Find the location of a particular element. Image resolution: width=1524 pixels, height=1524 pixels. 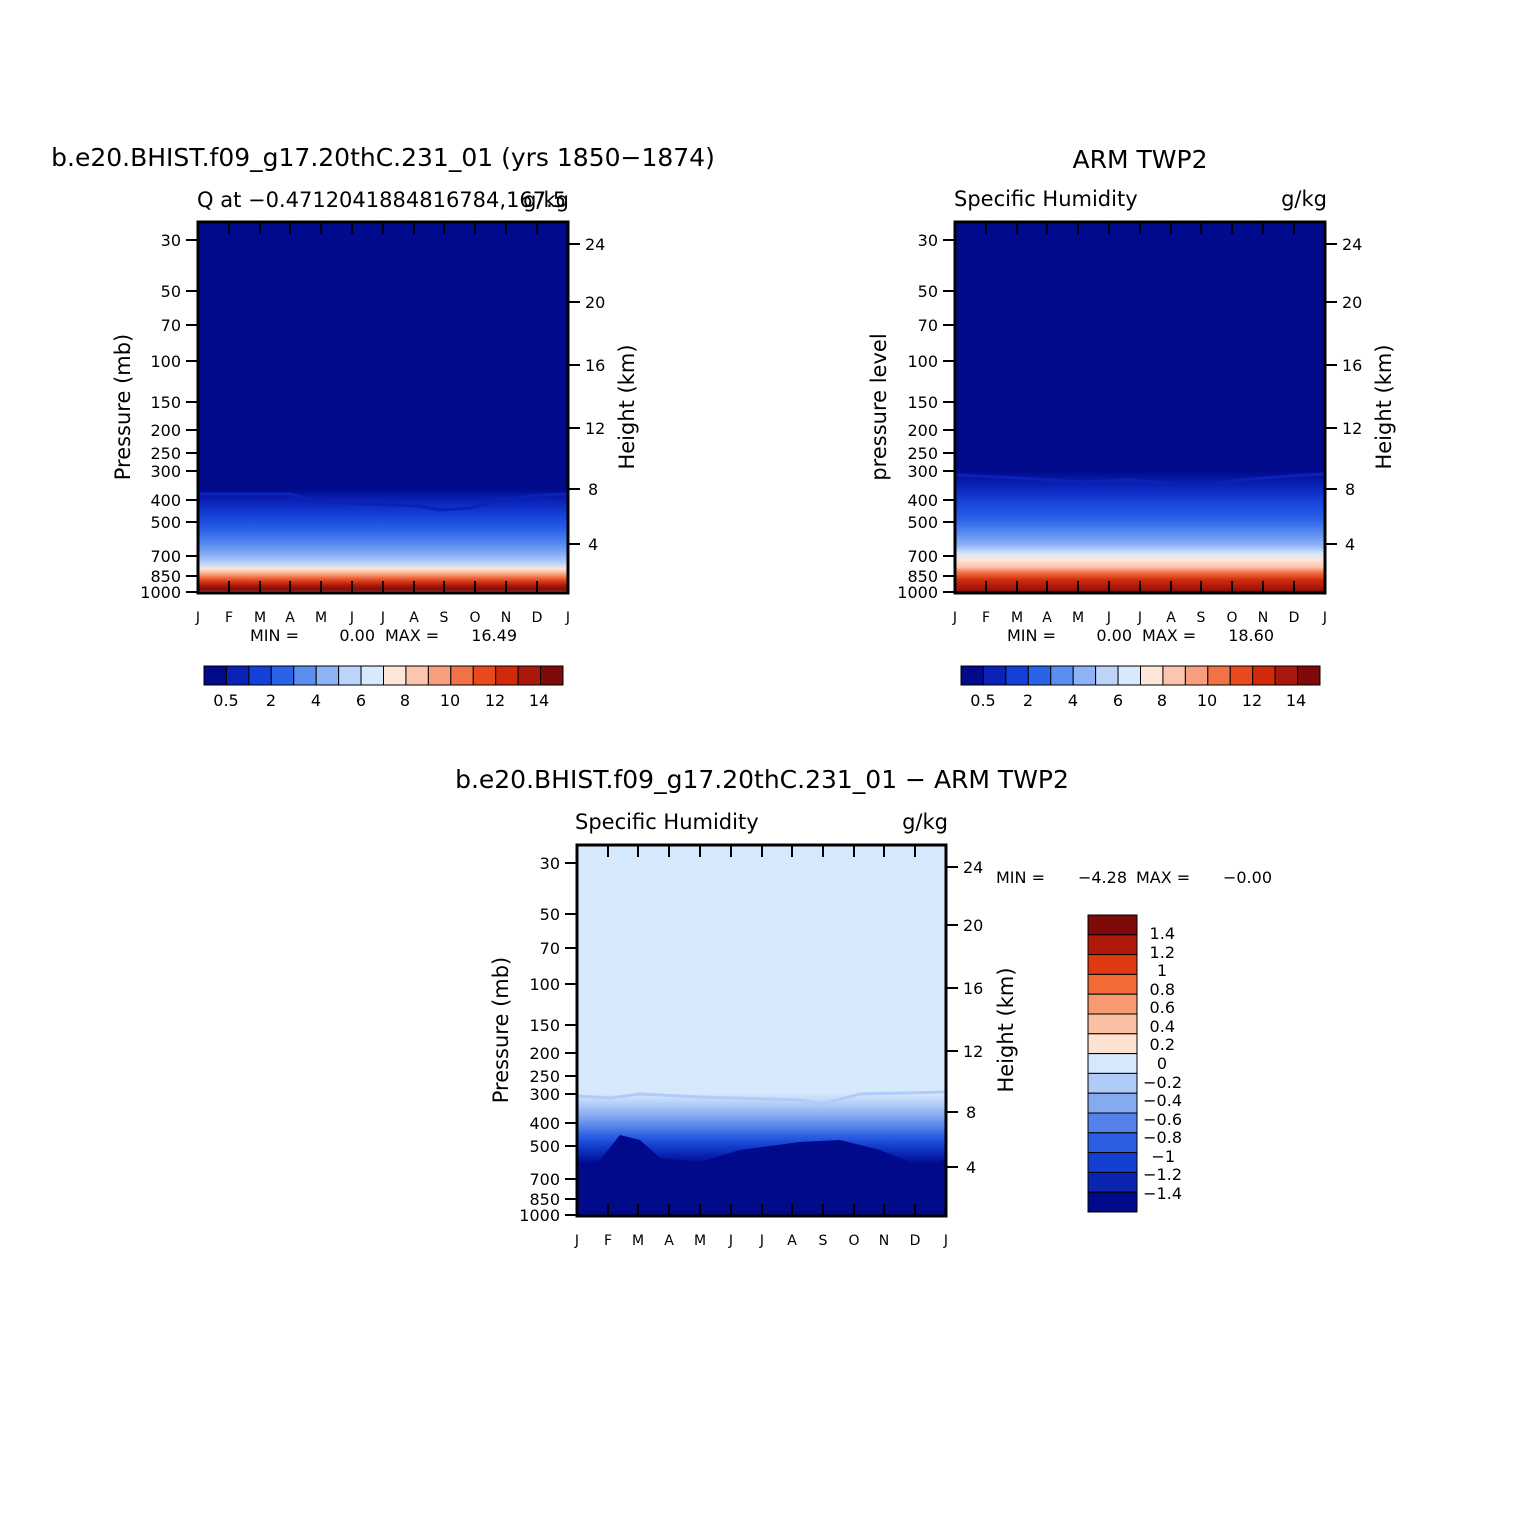

panel1-units: g/kg is located at coordinates (546, 200).